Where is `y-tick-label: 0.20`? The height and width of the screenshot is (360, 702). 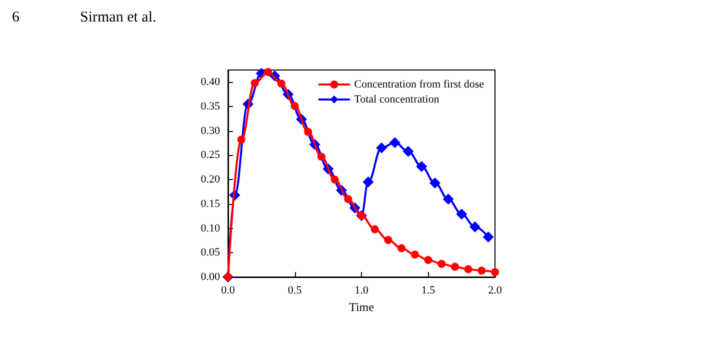
y-tick-label: 0.20 is located at coordinates (210, 180).